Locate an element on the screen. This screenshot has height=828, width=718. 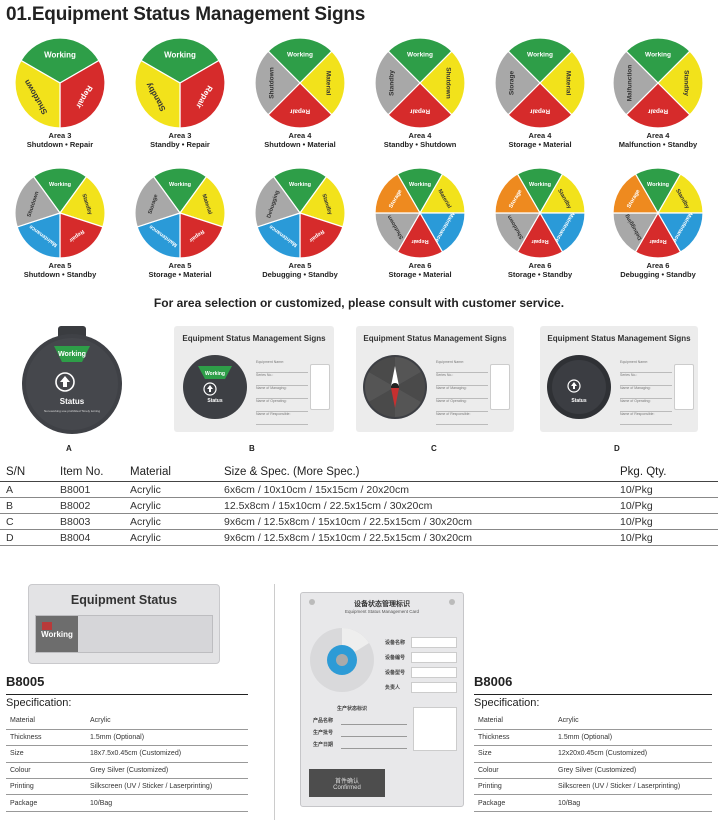
spec-value: 18x7.5x0.45cm (Customized) is located at coordinates (167, 754).